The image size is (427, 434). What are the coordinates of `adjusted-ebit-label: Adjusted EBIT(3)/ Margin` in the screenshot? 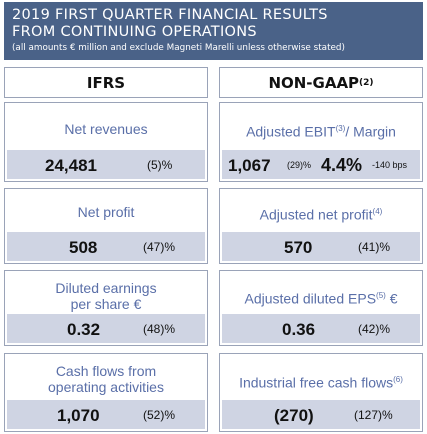 It's located at (321, 130).